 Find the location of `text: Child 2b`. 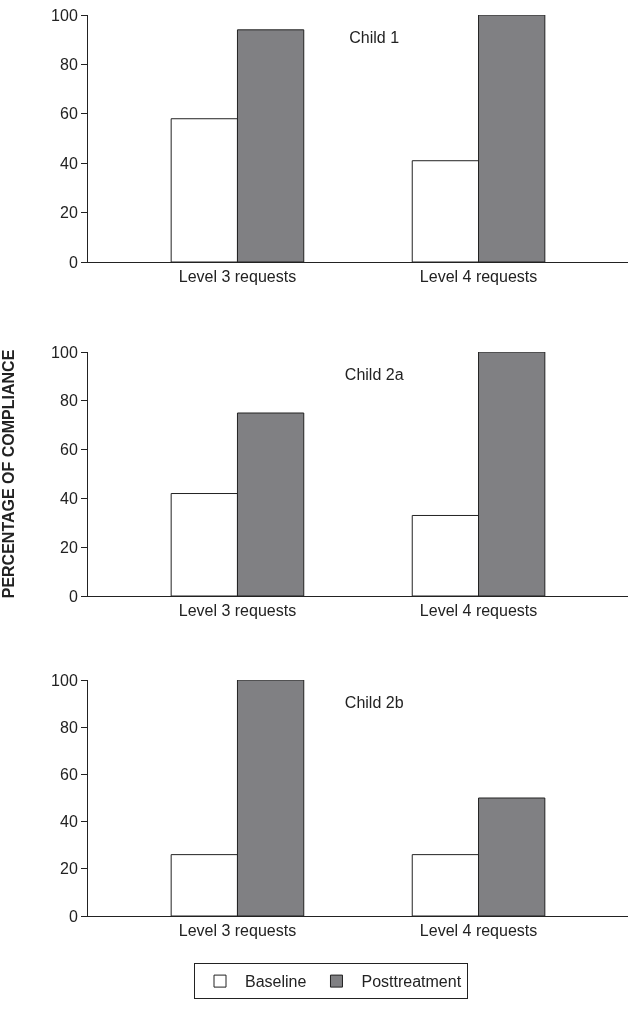

text: Child 2b is located at coordinates (374, 702).